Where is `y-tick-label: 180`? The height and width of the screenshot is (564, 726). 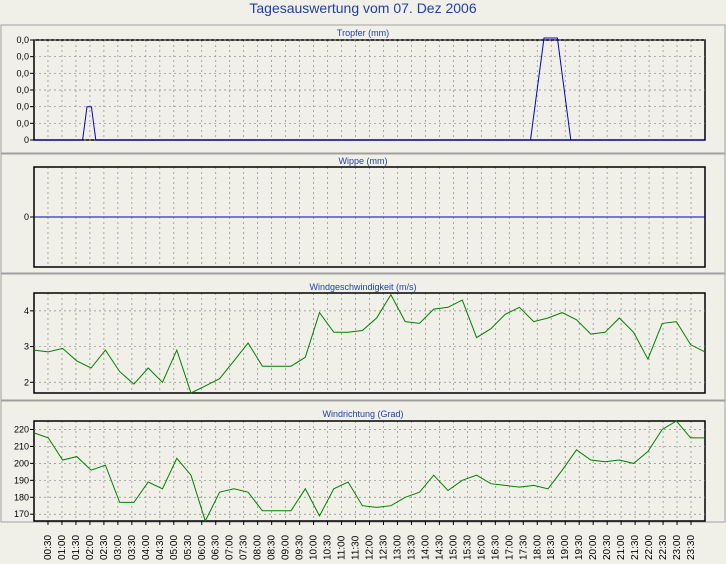
y-tick-label: 180 is located at coordinates (21, 497).